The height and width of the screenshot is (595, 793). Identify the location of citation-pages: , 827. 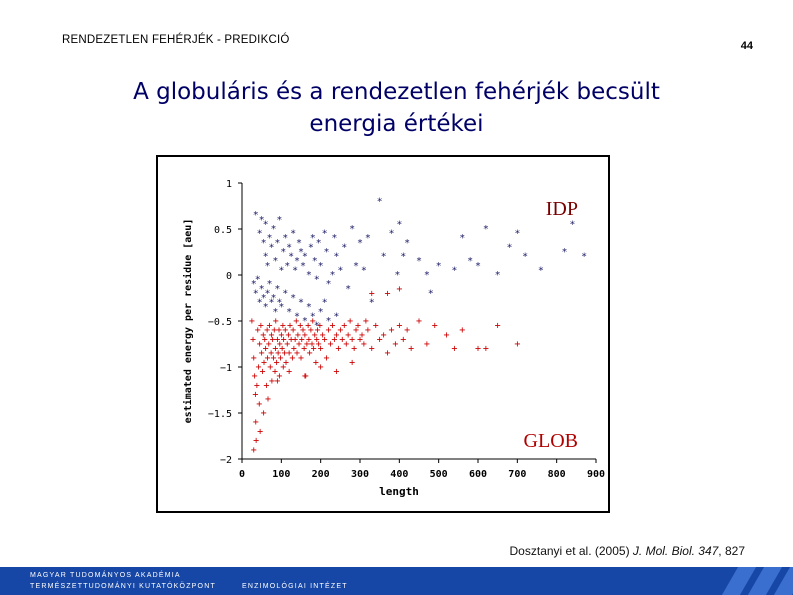
(731, 551).